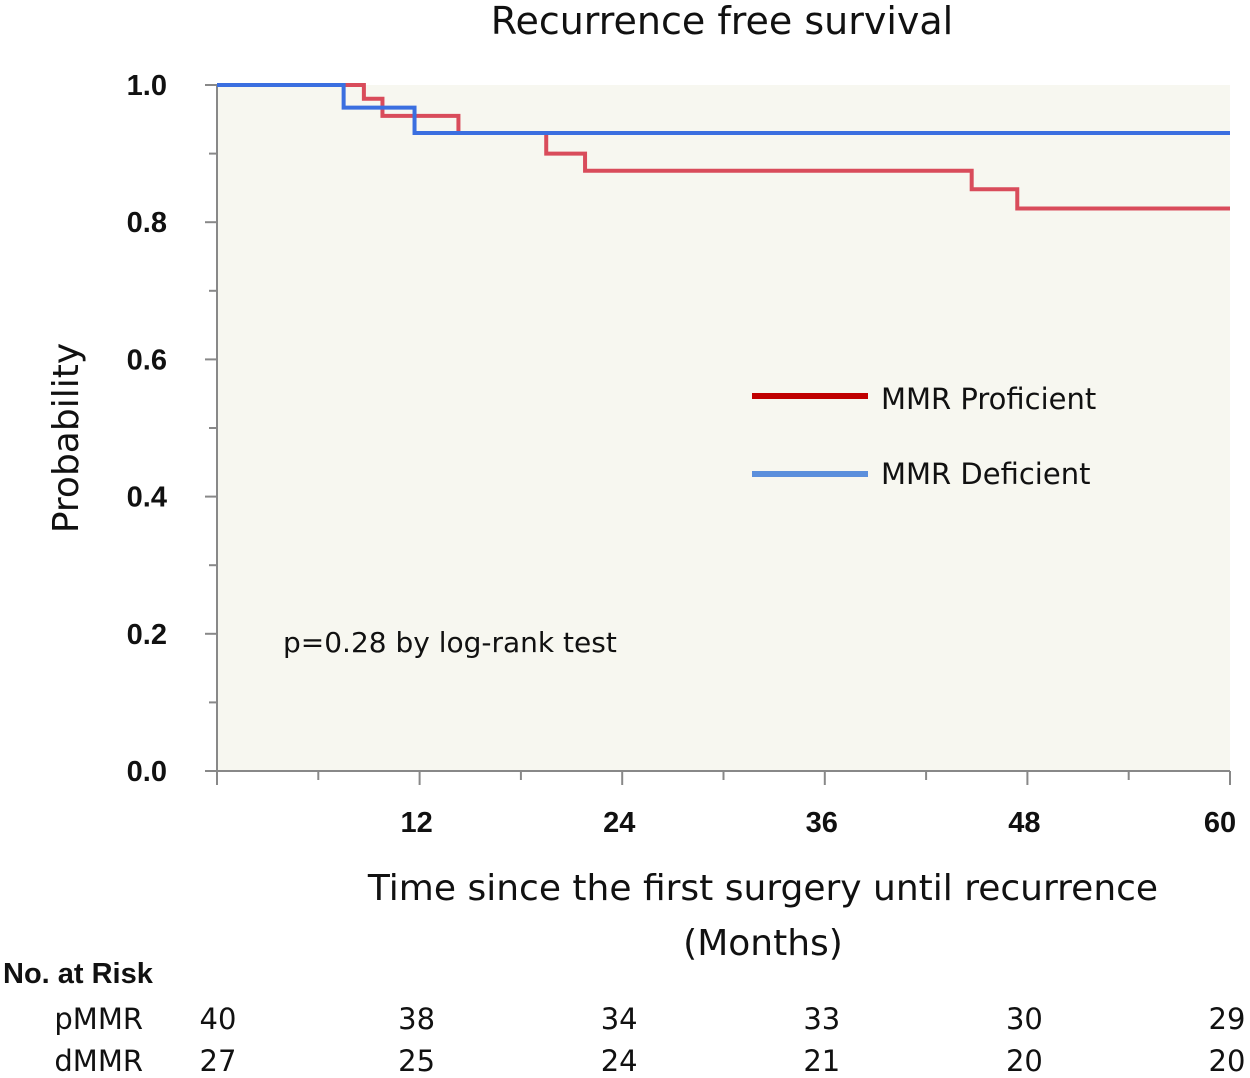  Describe the element at coordinates (619, 1061) in the screenshot. I see `risk-value-dmmr: 24` at that location.